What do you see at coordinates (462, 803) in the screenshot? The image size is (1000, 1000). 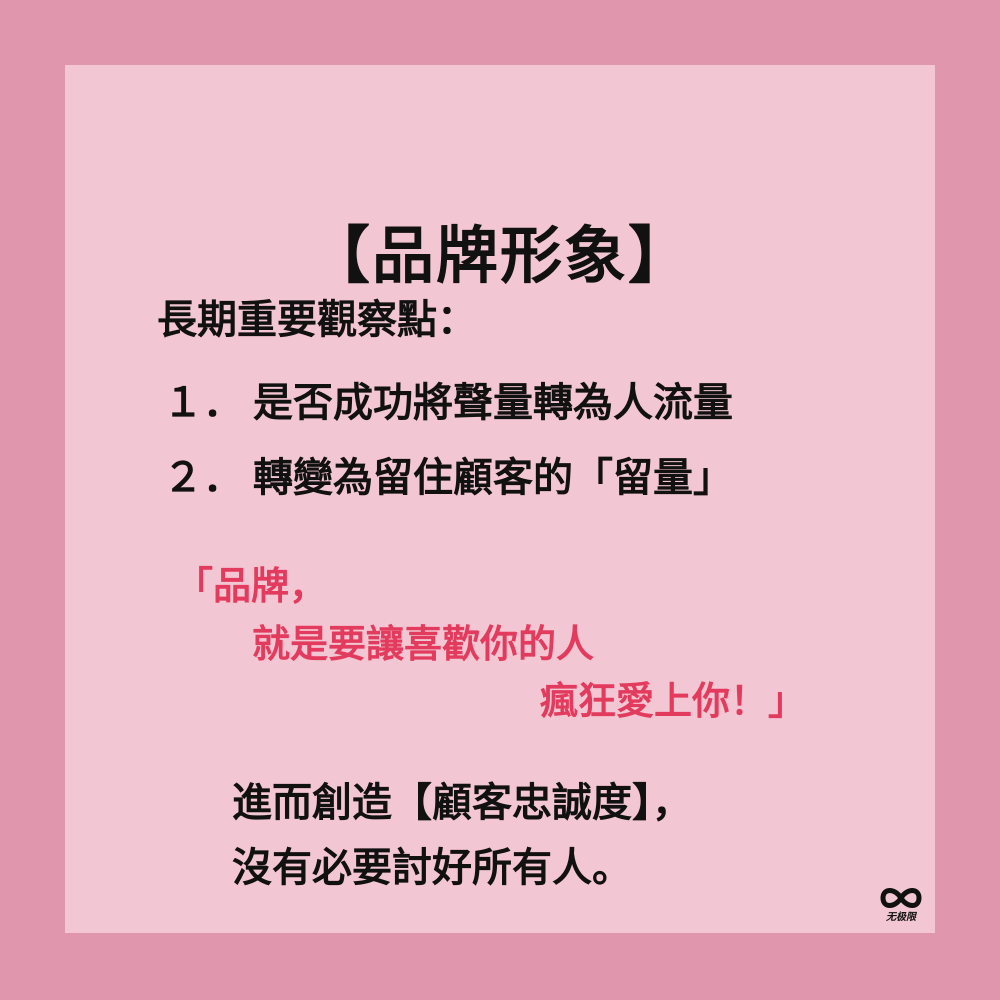 I see `closing-line: 進而創造【顧客忠誠度】，` at bounding box center [462, 803].